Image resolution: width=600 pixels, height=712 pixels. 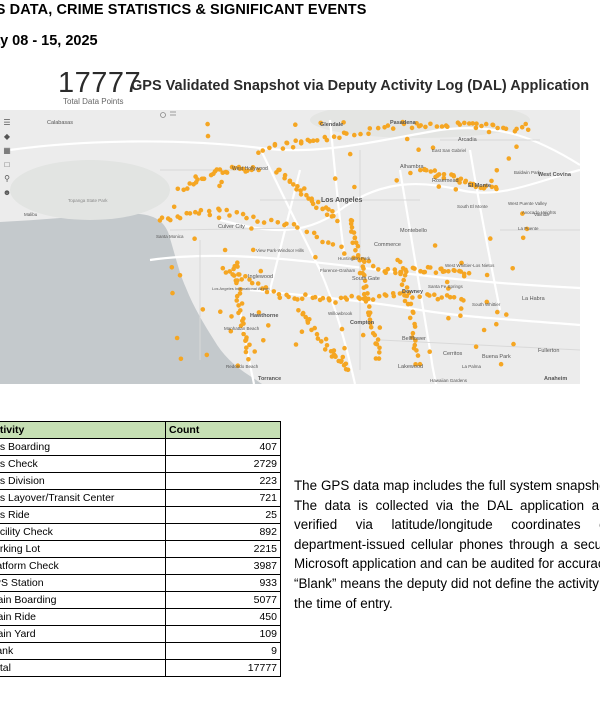 What do you see at coordinates (7, 136) in the screenshot?
I see `layers-icon: ◆` at bounding box center [7, 136].